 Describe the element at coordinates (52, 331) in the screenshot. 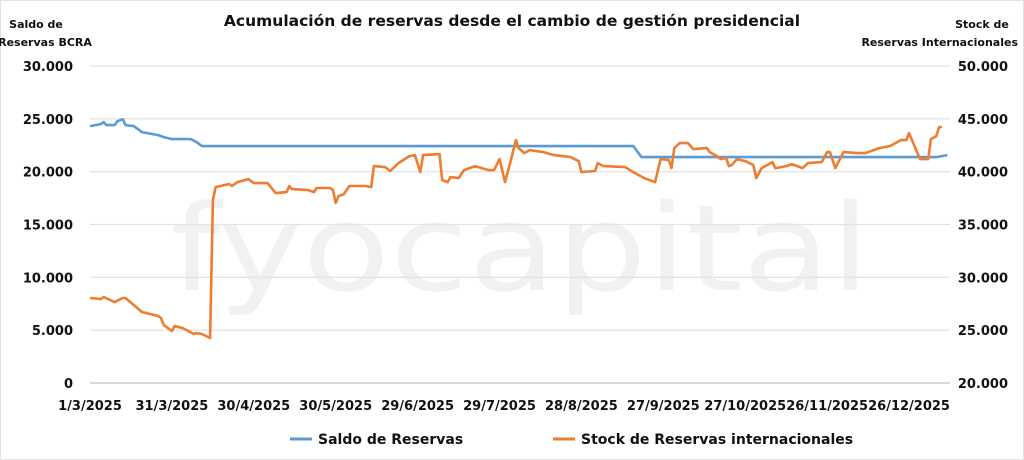

I see `y-left-tick-label: 5.000` at that location.